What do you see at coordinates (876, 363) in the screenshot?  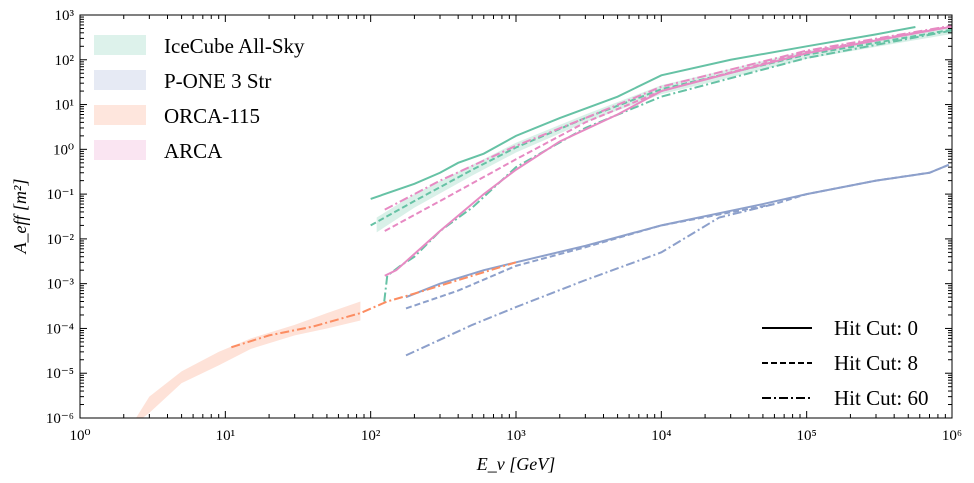 I see `legend-label: Hit Cut: 8` at bounding box center [876, 363].